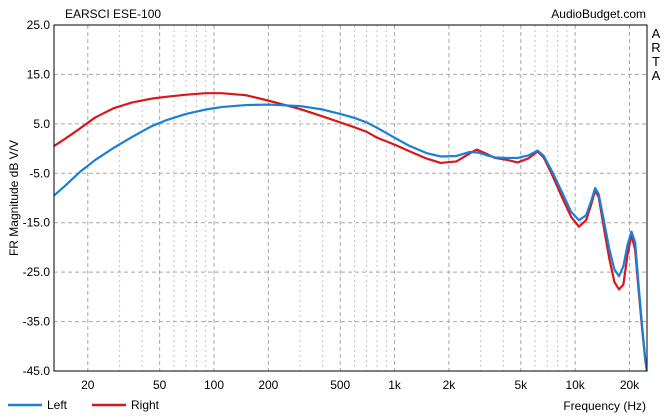 This screenshot has width=671, height=420. What do you see at coordinates (37, 322) in the screenshot?
I see `y-tick-label: -35.0` at bounding box center [37, 322].